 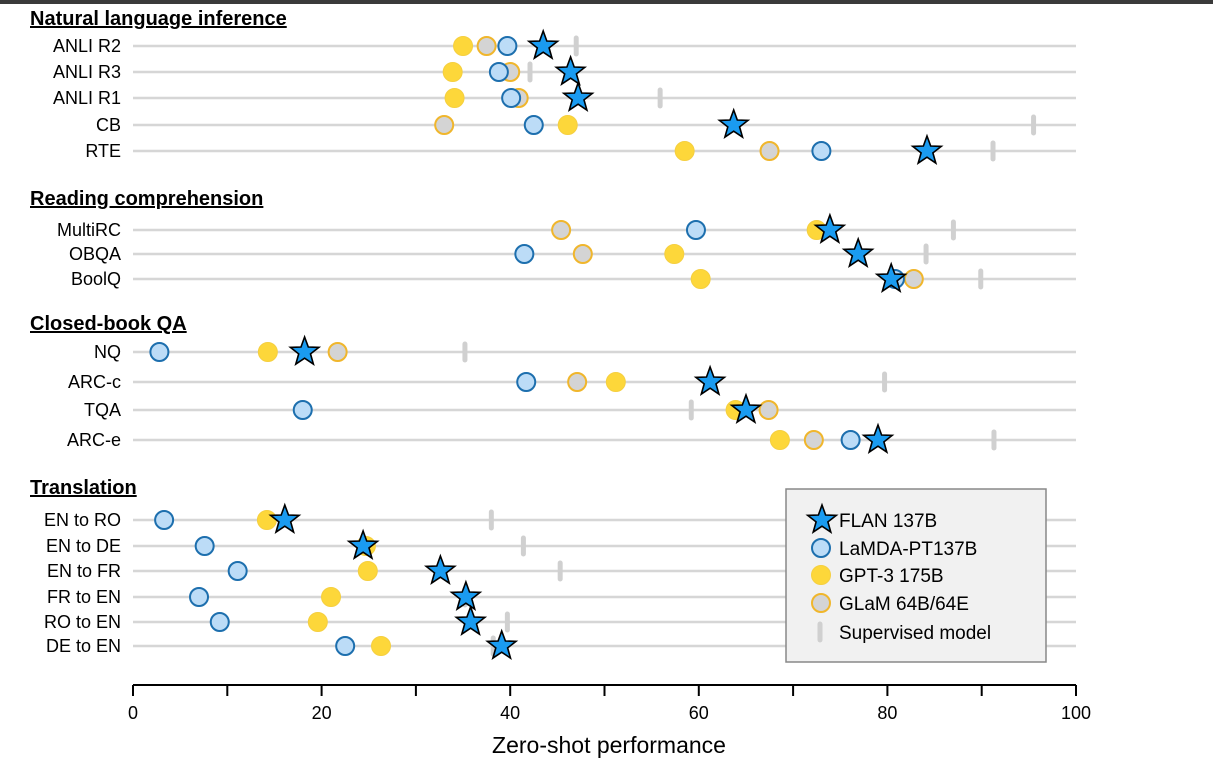 I want to click on data-row: RTE, so click(x=580, y=149).